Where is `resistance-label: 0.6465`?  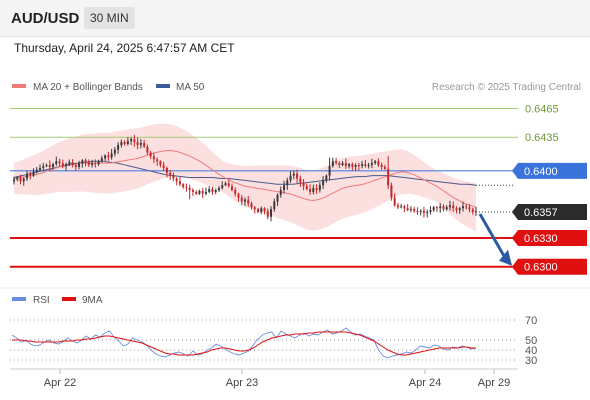
resistance-label: 0.6465 is located at coordinates (542, 109).